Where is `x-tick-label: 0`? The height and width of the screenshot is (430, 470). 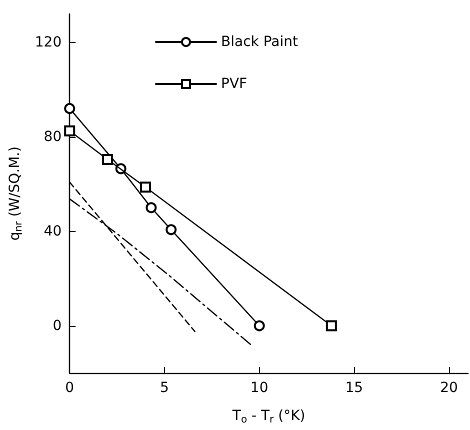 x-tick-label: 0 is located at coordinates (69, 388).